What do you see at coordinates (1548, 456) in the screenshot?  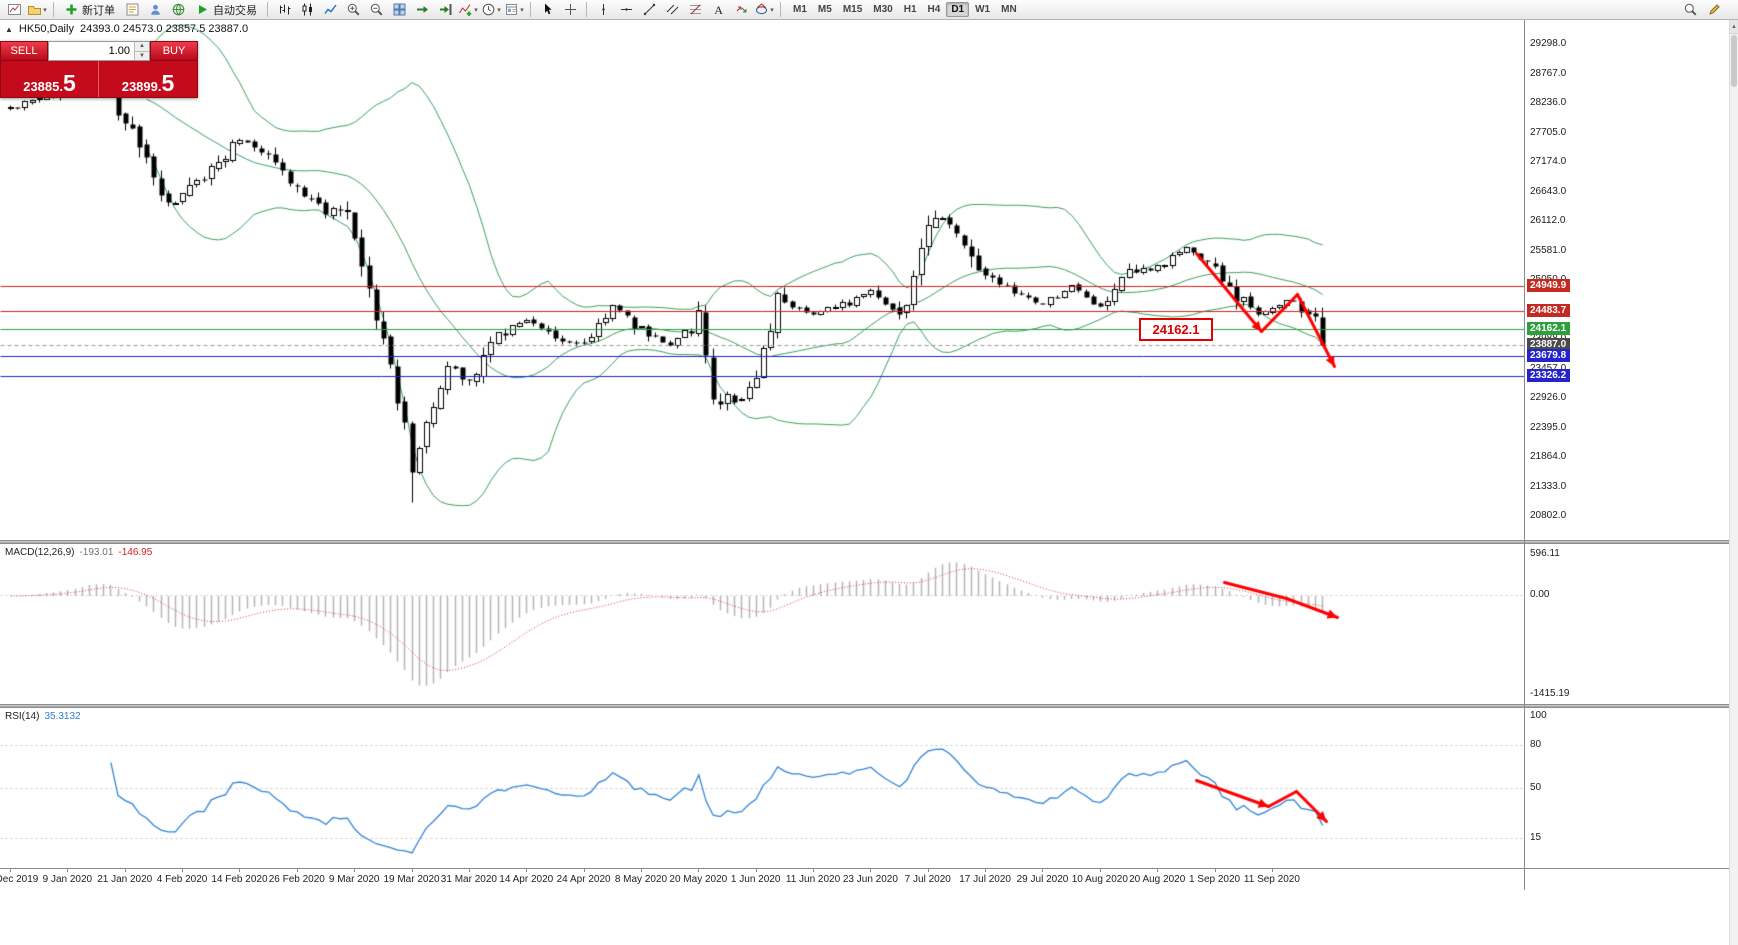 I see `price-axis-label: 21864.0` at bounding box center [1548, 456].